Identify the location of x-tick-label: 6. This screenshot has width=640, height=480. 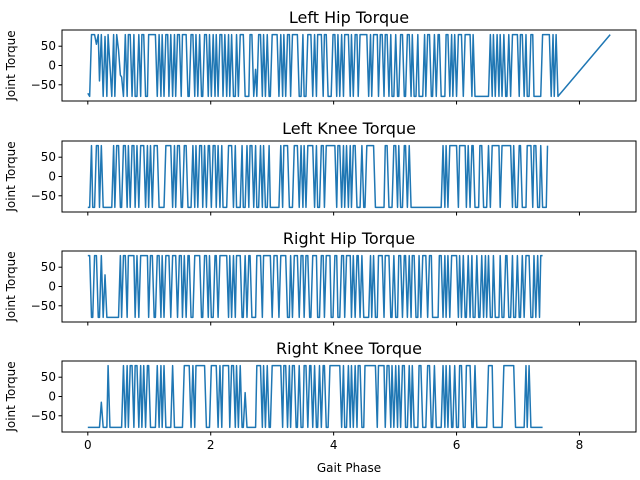
(457, 445).